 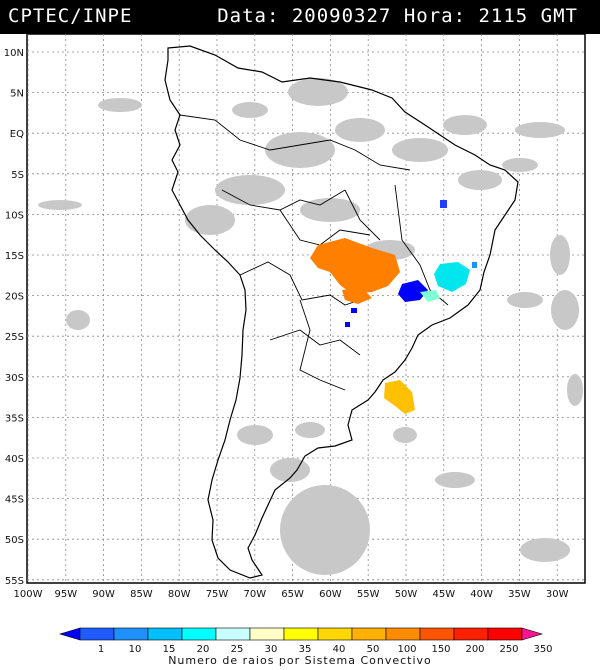 I want to click on colorbar-label: 150, so click(x=440, y=649).